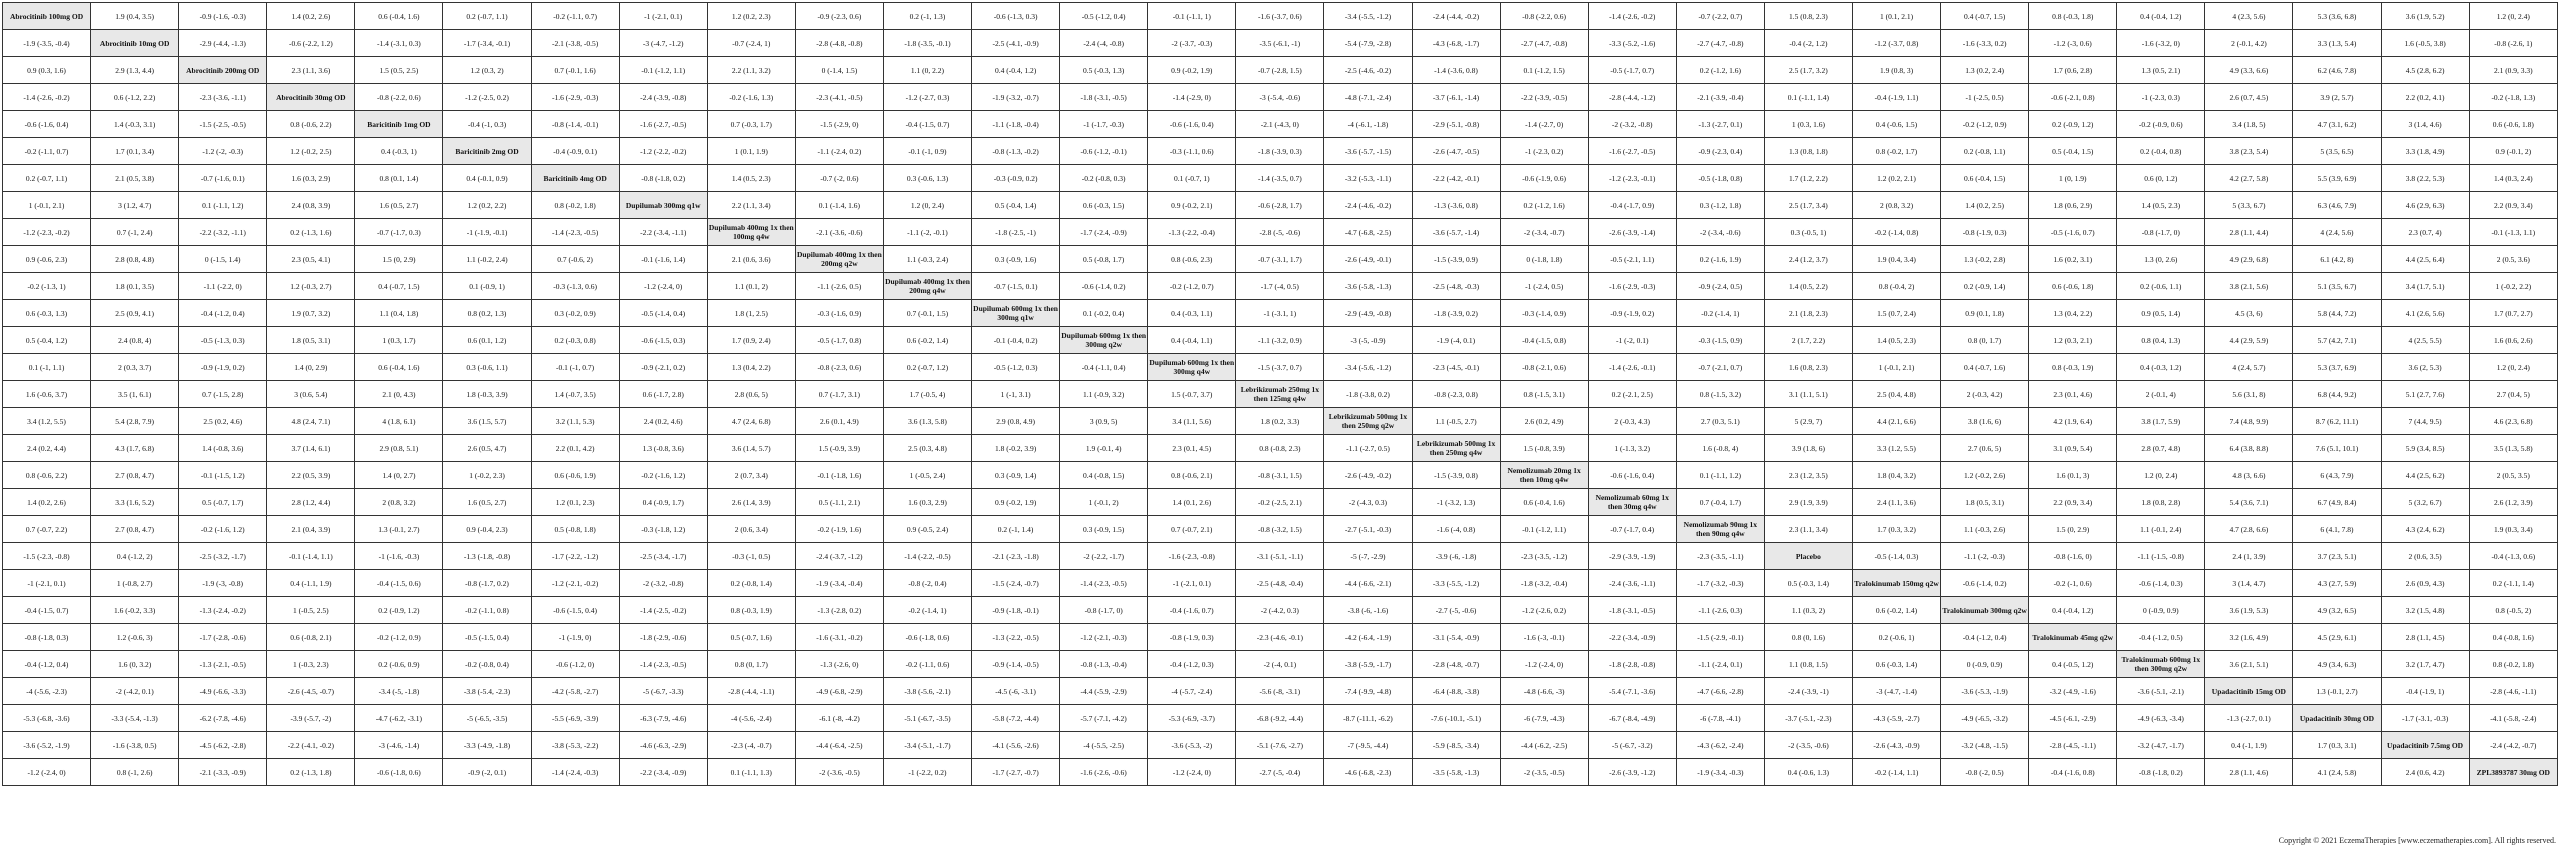 This screenshot has width=2560, height=847. Describe the element at coordinates (1368, 124) in the screenshot. I see `comparison-cell: -4 (-6.1, -1.8)` at that location.